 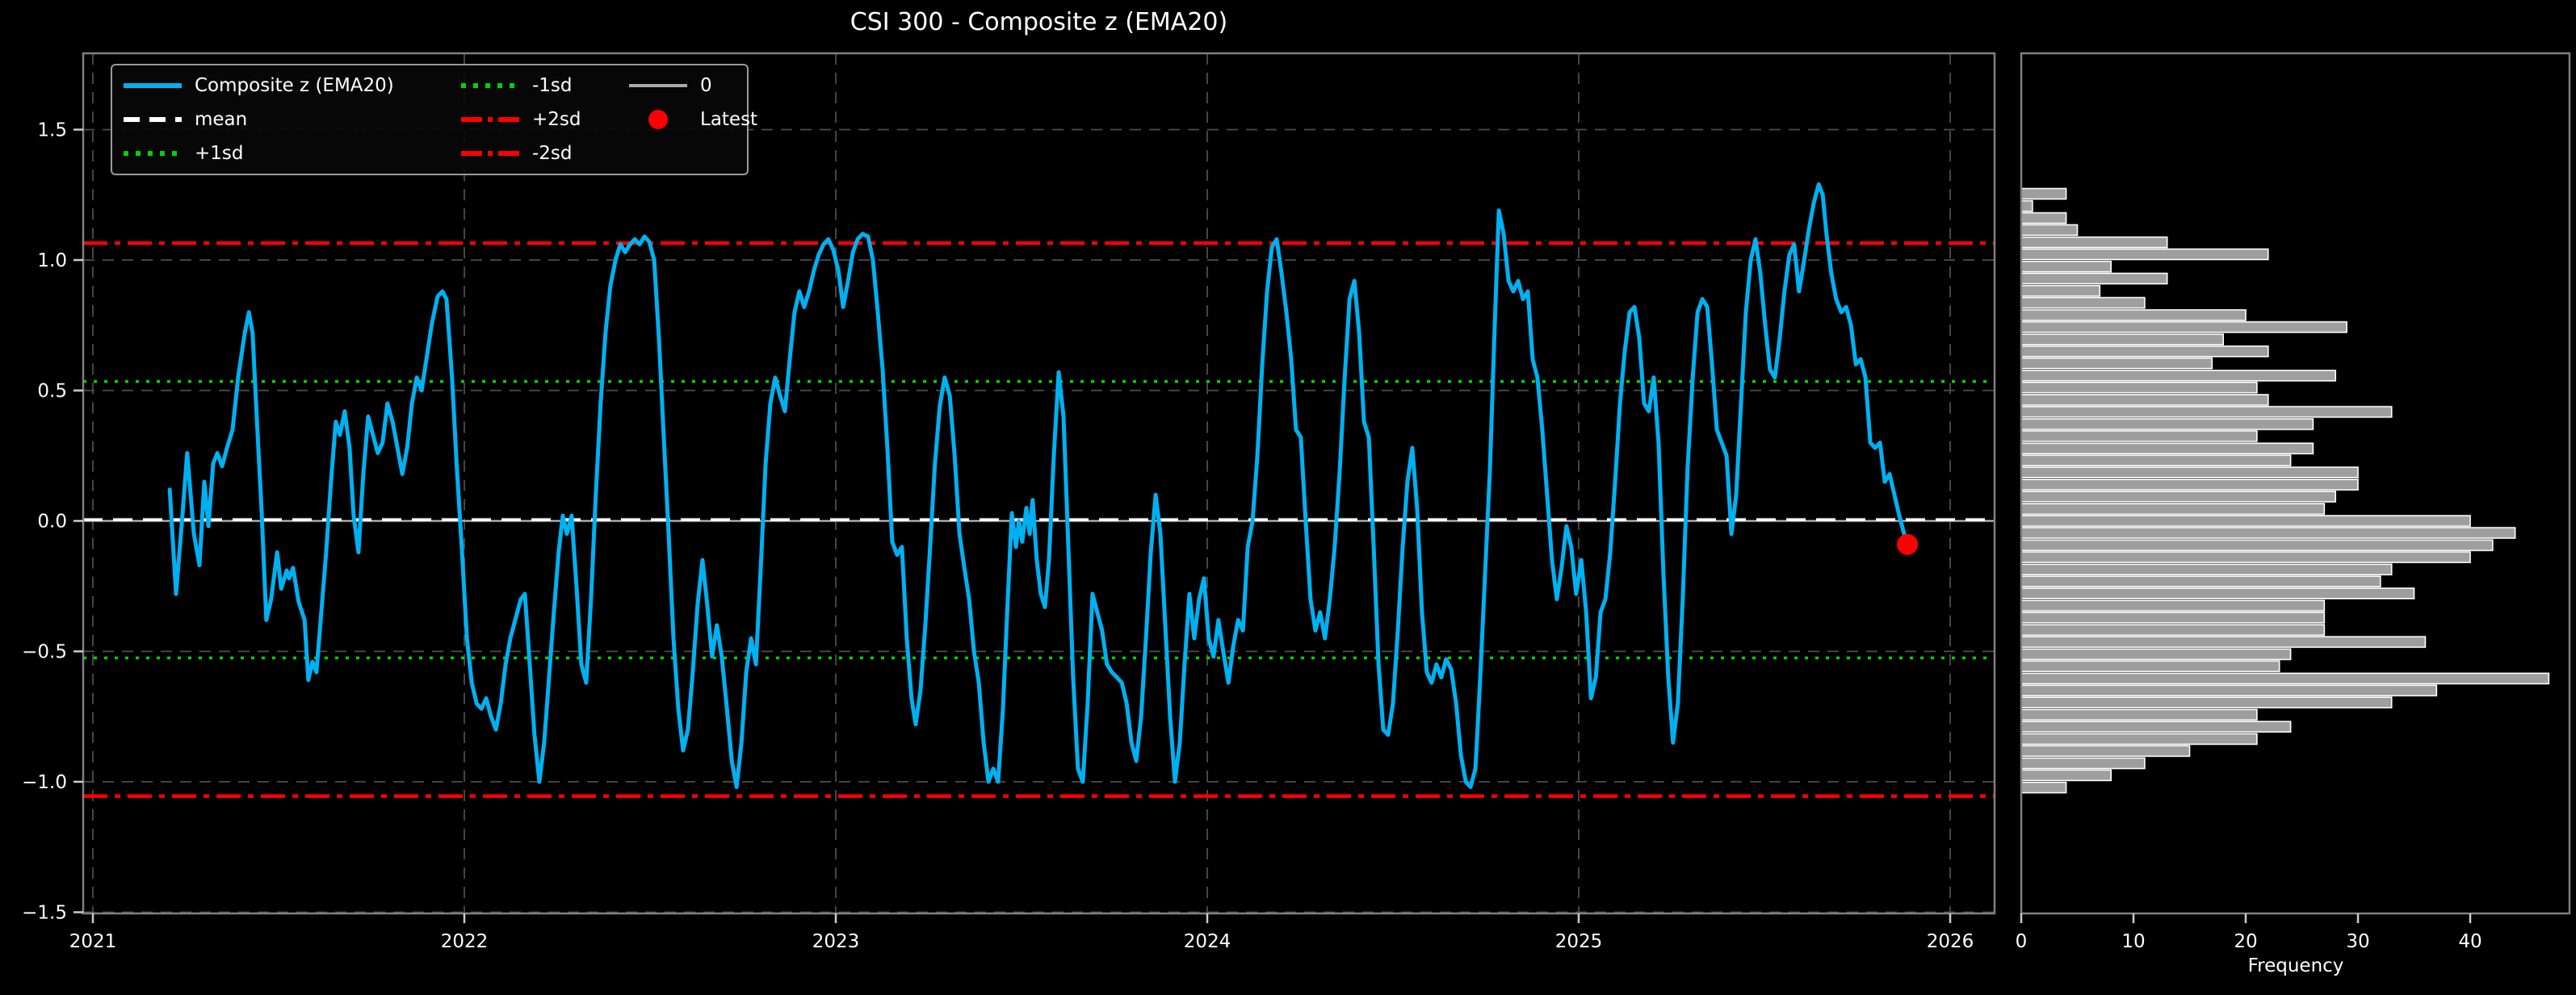 What do you see at coordinates (1579, 941) in the screenshot?
I see `x-tick-label: 2025` at bounding box center [1579, 941].